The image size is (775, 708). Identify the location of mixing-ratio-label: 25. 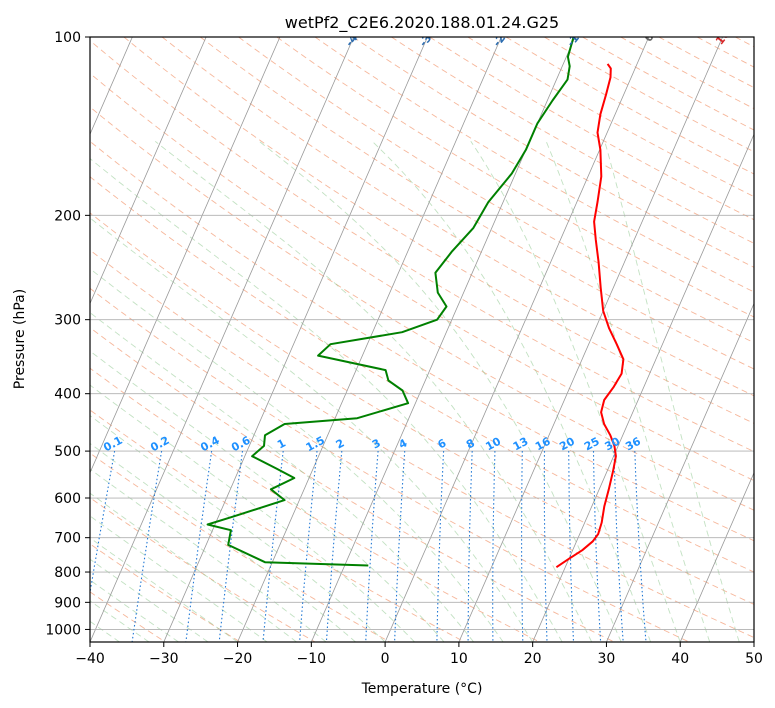
(592, 444).